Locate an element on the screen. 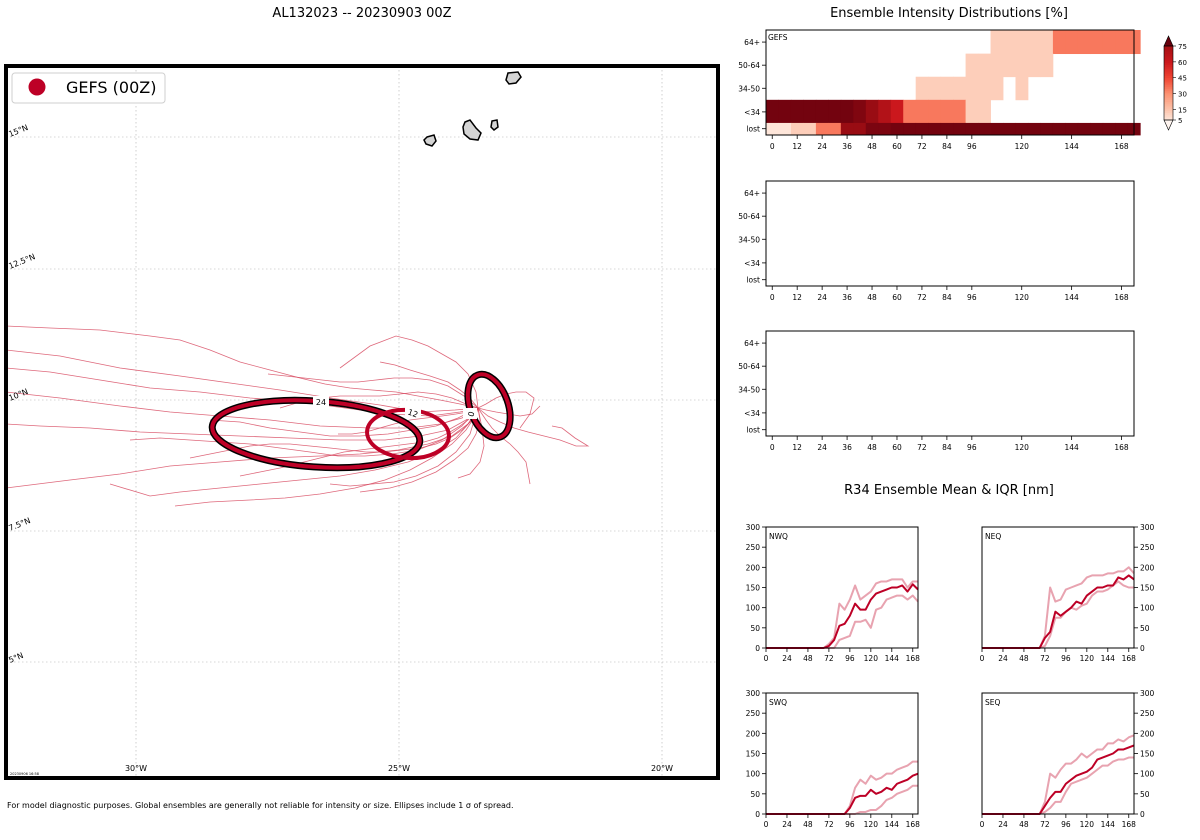 The height and width of the screenshot is (840, 1200). x-tick-label: 60 is located at coordinates (897, 146).